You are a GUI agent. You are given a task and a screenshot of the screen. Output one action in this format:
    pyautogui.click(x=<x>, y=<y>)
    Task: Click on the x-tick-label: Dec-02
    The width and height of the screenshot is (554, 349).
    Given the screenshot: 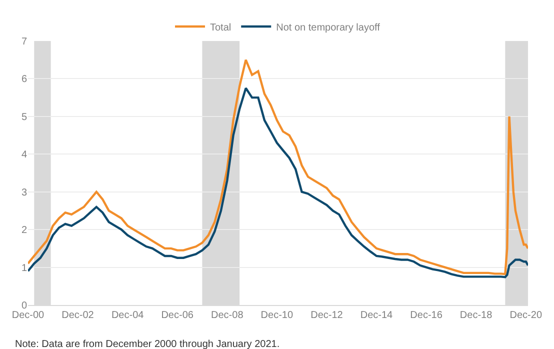 What is the action you would take?
    pyautogui.click(x=78, y=315)
    